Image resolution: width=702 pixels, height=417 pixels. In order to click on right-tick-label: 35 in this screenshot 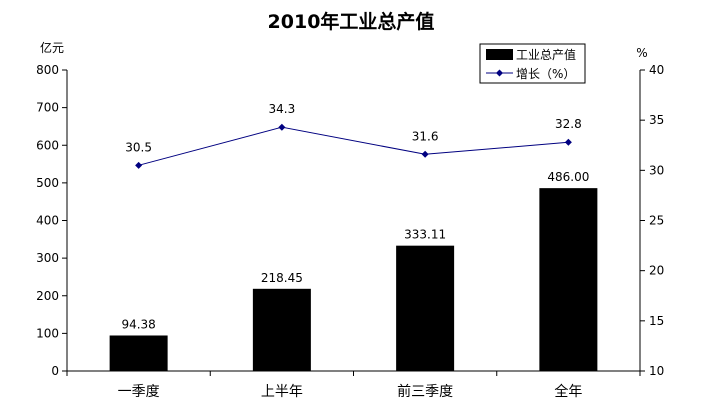, I will do `click(656, 120)`.